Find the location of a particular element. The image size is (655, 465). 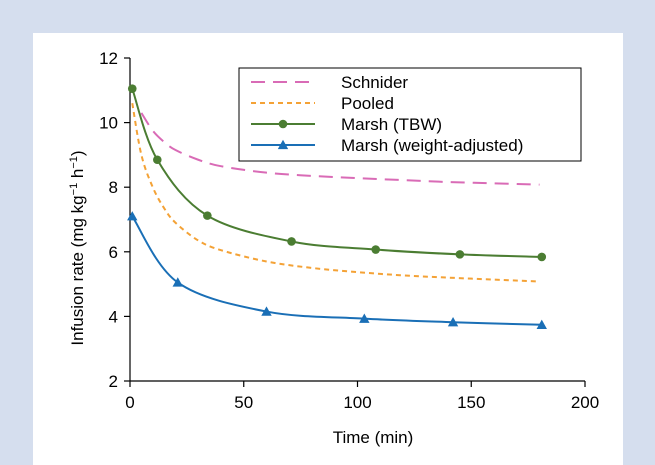

x-tick-label: 200 is located at coordinates (585, 402).